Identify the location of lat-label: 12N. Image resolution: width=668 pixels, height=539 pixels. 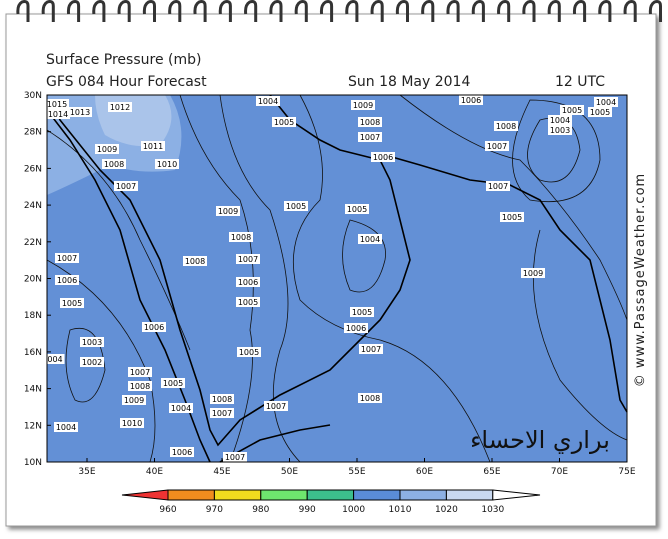
(33, 426).